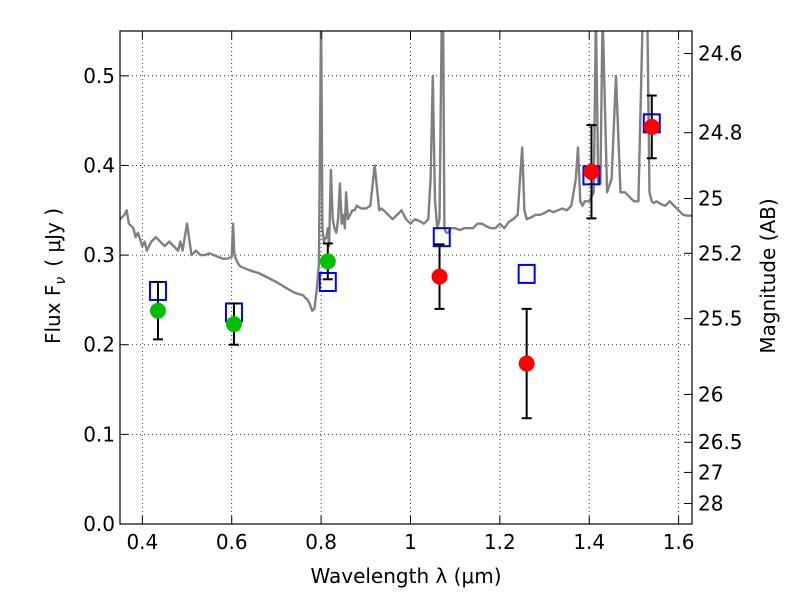 The image size is (800, 600). What do you see at coordinates (53, 237) in the screenshot?
I see `y-axis-label-unit: ( μJy )` at bounding box center [53, 237].